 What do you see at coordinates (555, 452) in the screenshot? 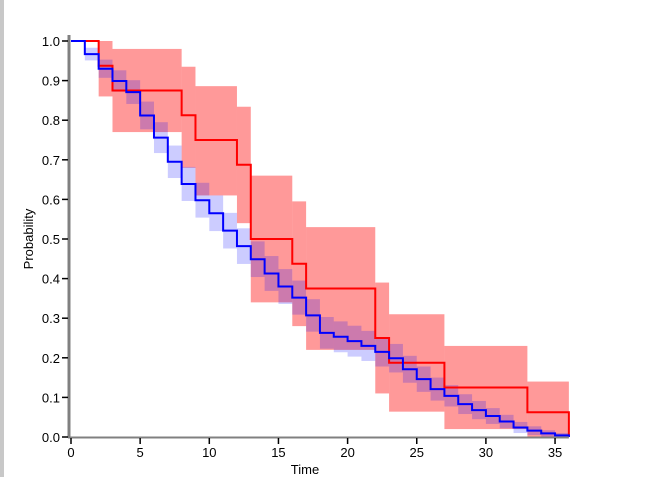
I see `x-tick-label: 35` at bounding box center [555, 452].